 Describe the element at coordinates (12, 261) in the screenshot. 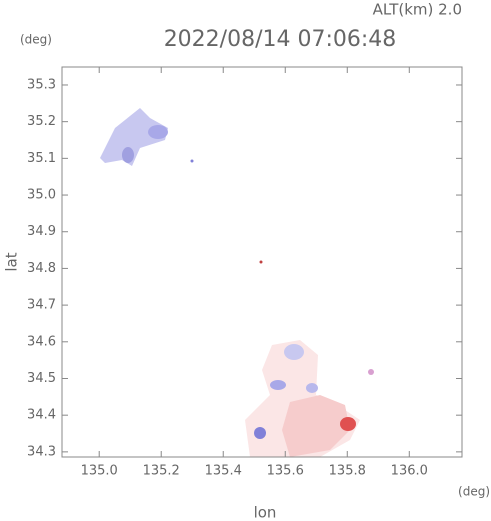

I see `y-axis-label: lat` at that location.